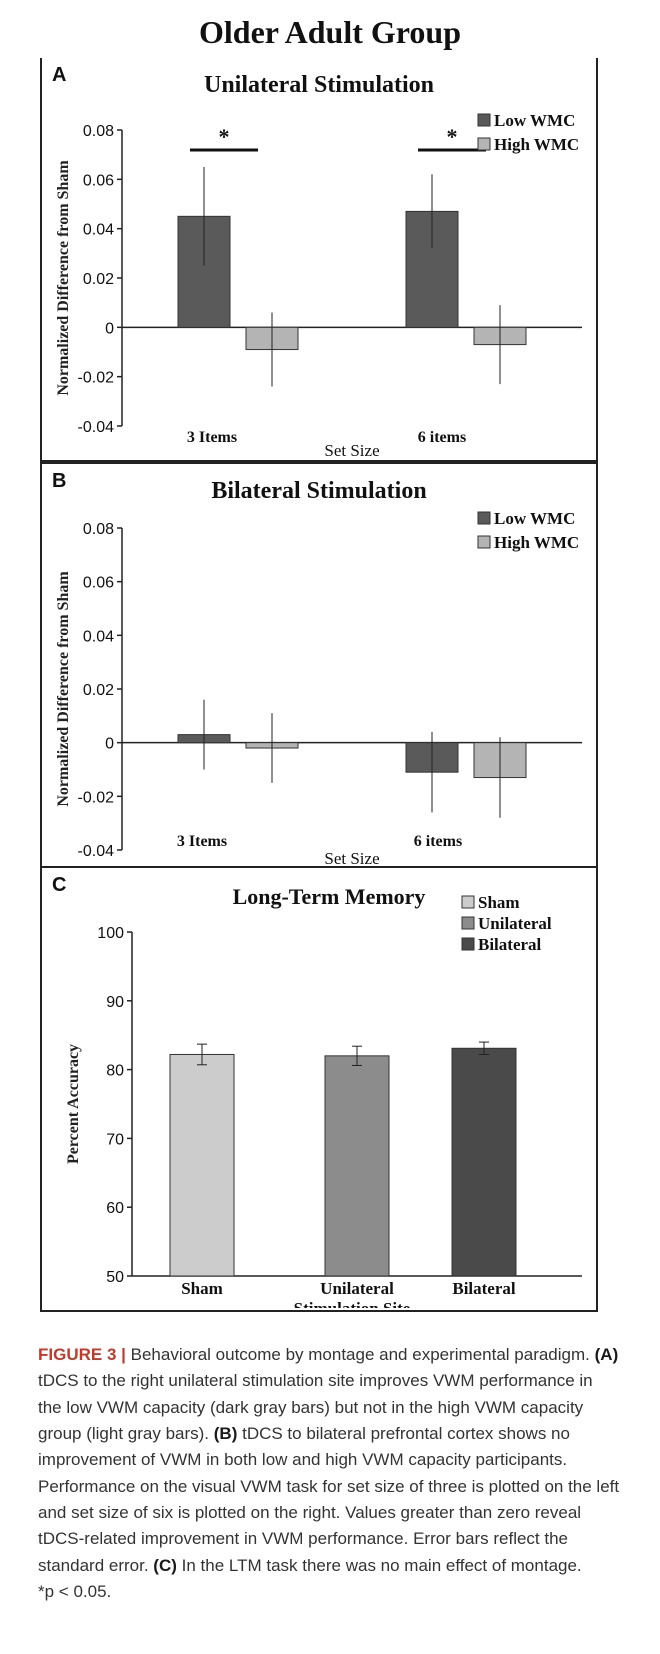 The image size is (660, 1654). Describe the element at coordinates (330, 32) in the screenshot. I see `figure-title: Older Adult Group` at that location.